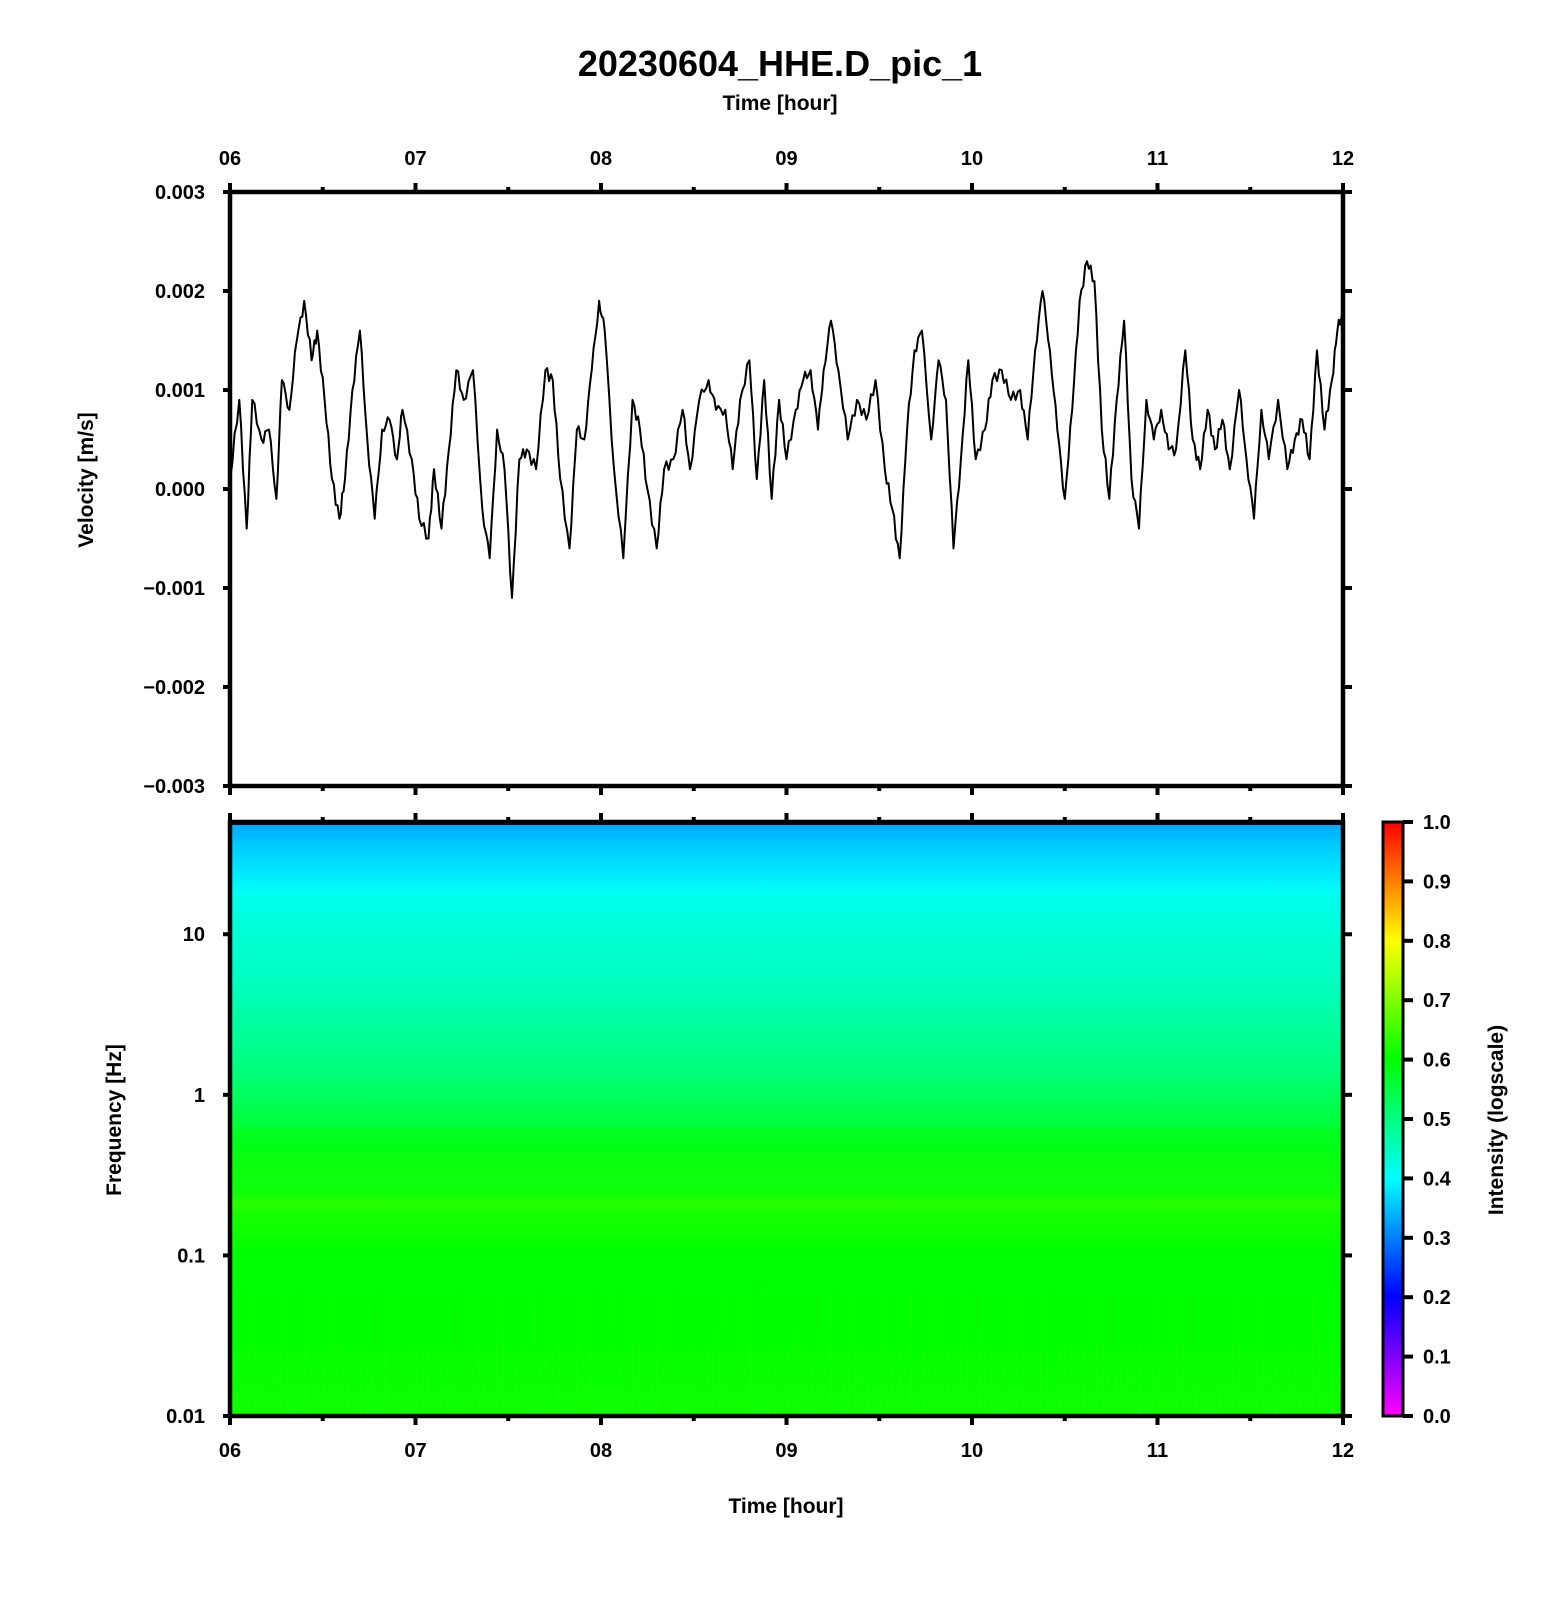 The image size is (1556, 1600). I want to click on velocity-y-tick-label: −0.002, so click(174, 688).